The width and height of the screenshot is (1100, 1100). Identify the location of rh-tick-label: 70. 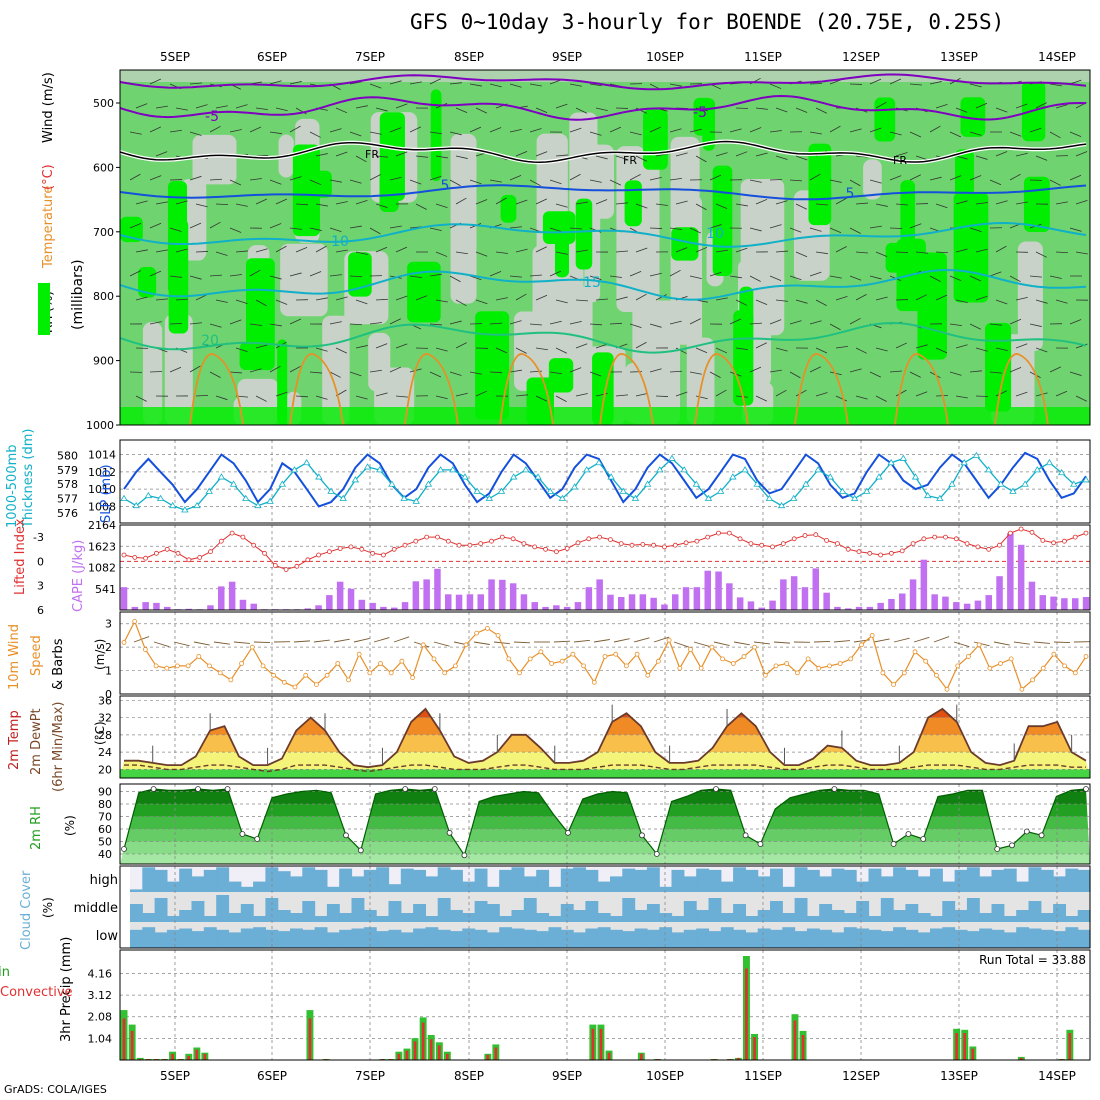
(105, 817).